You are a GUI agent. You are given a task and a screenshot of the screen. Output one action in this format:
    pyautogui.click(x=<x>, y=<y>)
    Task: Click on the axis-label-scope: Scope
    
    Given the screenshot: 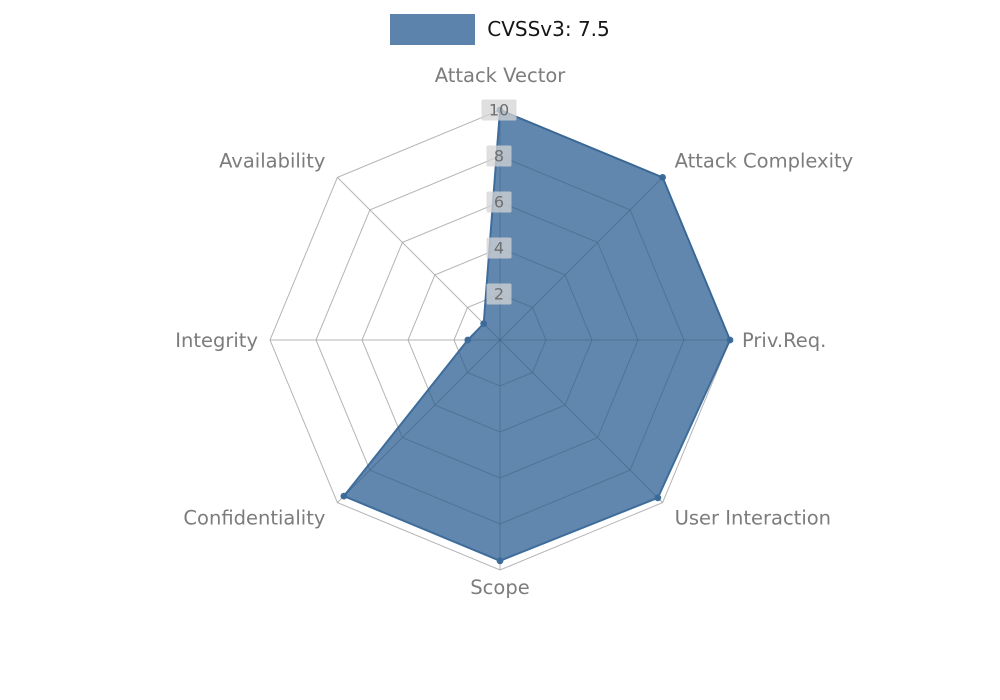 What is the action you would take?
    pyautogui.click(x=499, y=587)
    